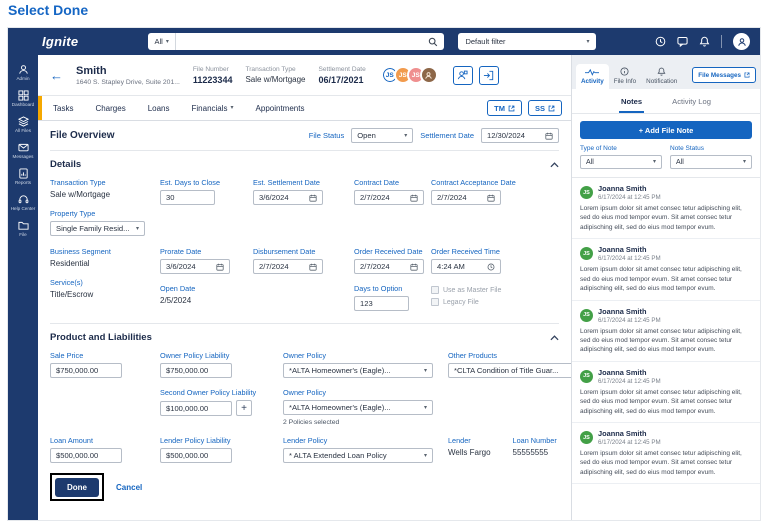  What do you see at coordinates (661, 76) in the screenshot?
I see `tab-notification: Notification` at bounding box center [661, 76].